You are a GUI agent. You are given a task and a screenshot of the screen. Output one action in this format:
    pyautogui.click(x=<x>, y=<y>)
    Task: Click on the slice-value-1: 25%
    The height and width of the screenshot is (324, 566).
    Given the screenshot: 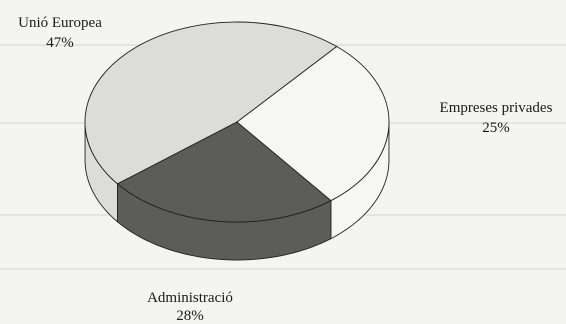 What is the action you would take?
    pyautogui.click(x=496, y=128)
    